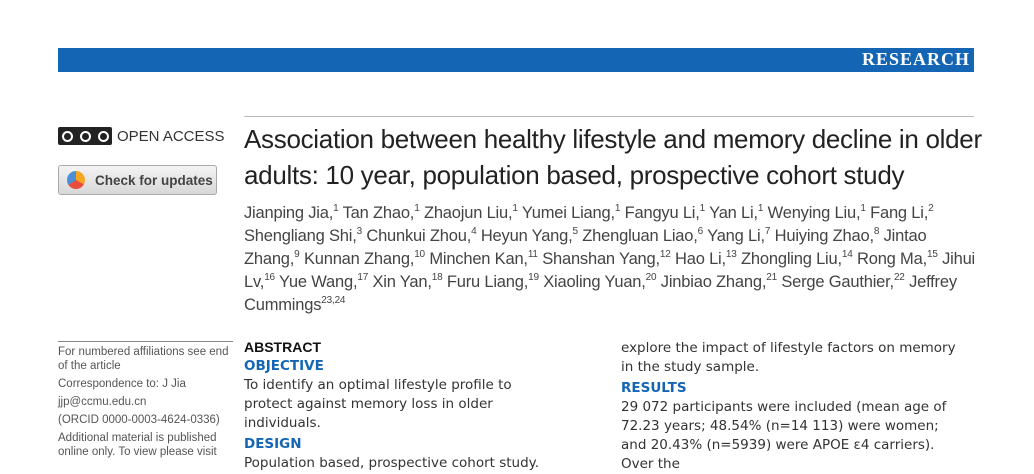  I want to click on author: Heyun Yang,5, so click(529, 236).